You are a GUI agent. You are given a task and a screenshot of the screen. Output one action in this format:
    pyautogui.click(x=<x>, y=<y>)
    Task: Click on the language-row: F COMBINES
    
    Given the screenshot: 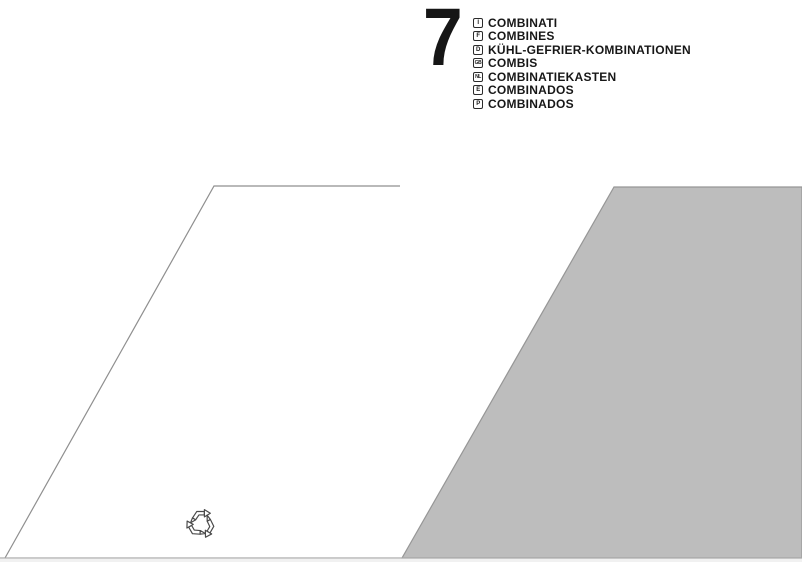 What is the action you would take?
    pyautogui.click(x=582, y=36)
    